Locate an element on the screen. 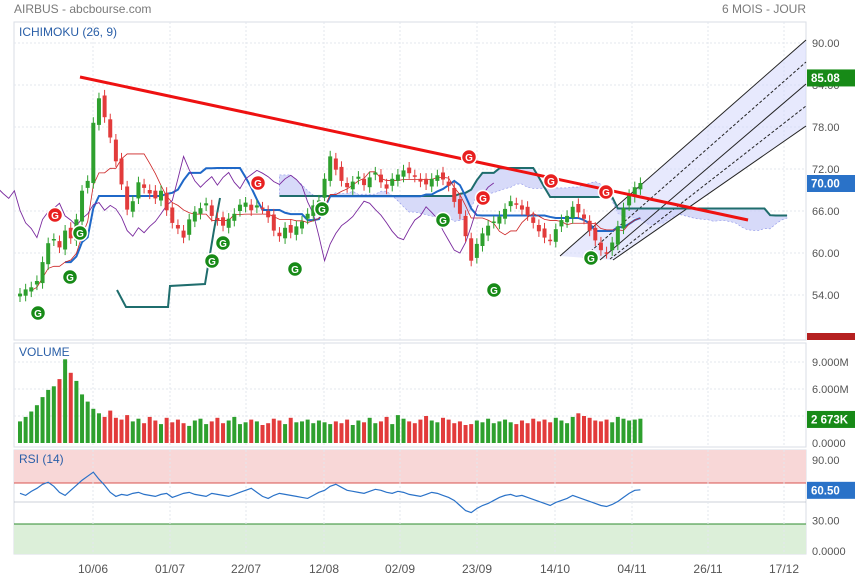  senkou-tail-line is located at coordinates (168, 252).